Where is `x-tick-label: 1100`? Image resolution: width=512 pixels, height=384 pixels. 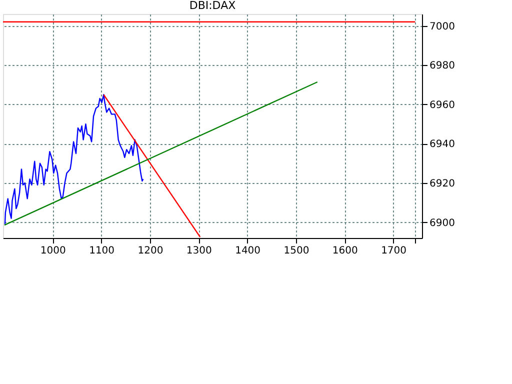 x-tick-label: 1100 is located at coordinates (102, 251).